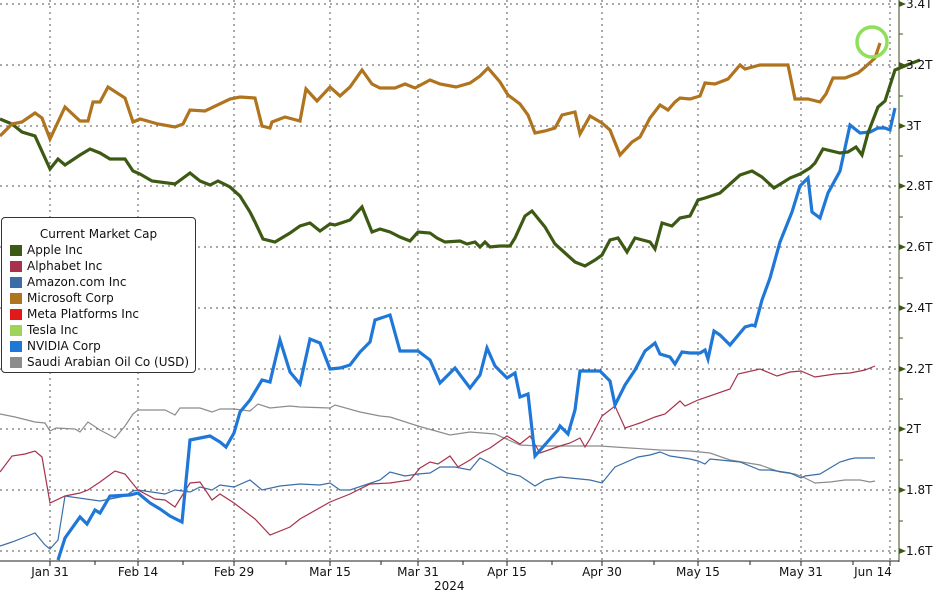  Describe the element at coordinates (55, 250) in the screenshot. I see `legend-label: Apple Inc` at that location.